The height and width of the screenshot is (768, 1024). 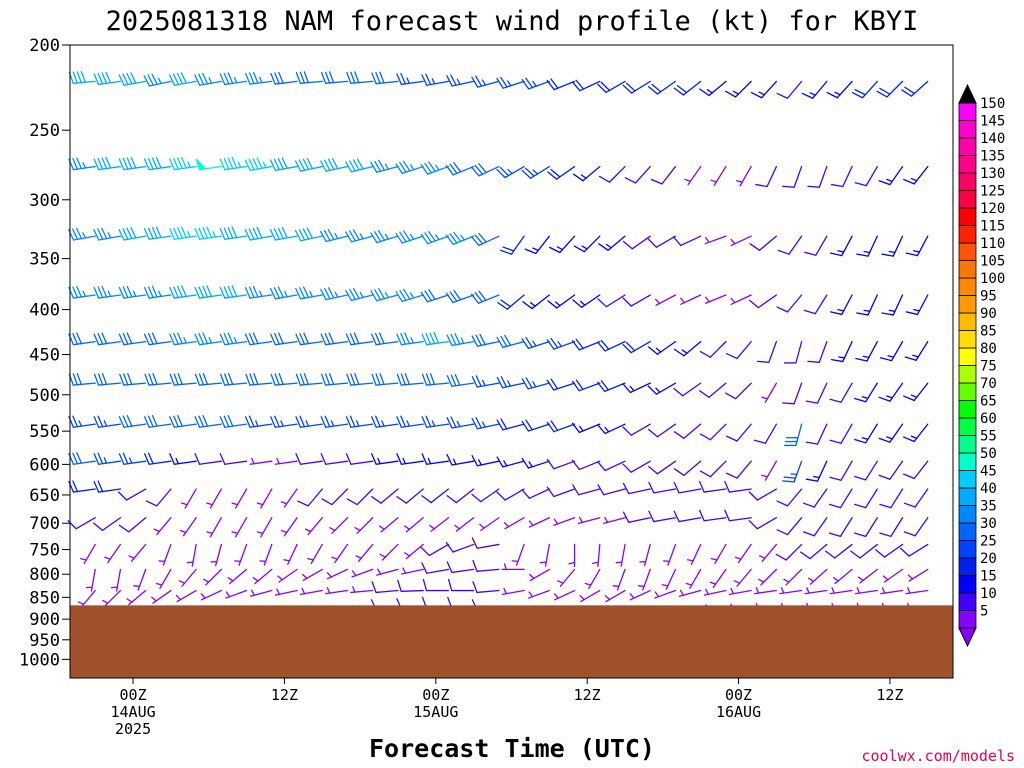 What do you see at coordinates (988, 559) in the screenshot?
I see `colorbar-label: 20` at bounding box center [988, 559].